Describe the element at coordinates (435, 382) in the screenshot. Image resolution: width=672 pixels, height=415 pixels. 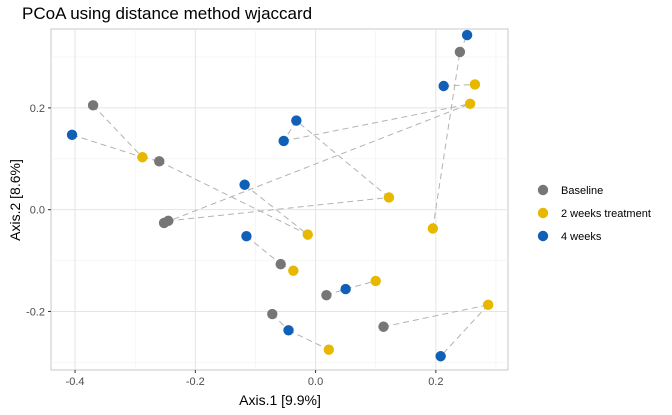
I see `x-tick-label: 0.2` at that location.